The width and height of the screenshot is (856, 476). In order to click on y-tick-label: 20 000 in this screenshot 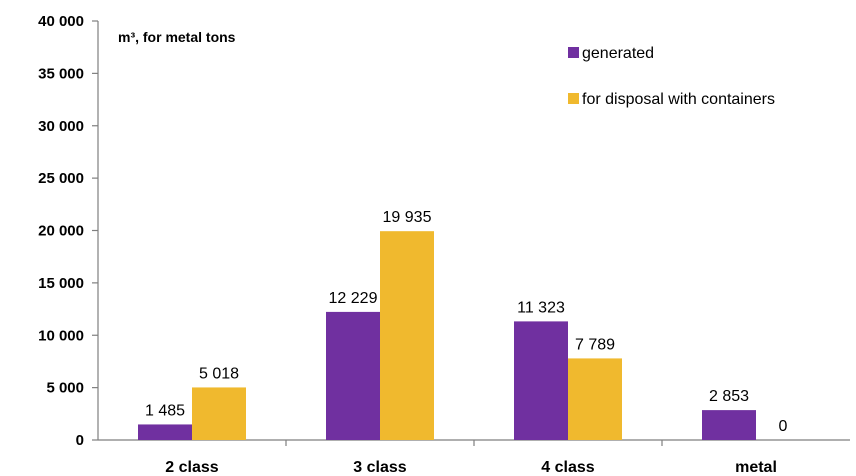, I will do `click(61, 231)`.